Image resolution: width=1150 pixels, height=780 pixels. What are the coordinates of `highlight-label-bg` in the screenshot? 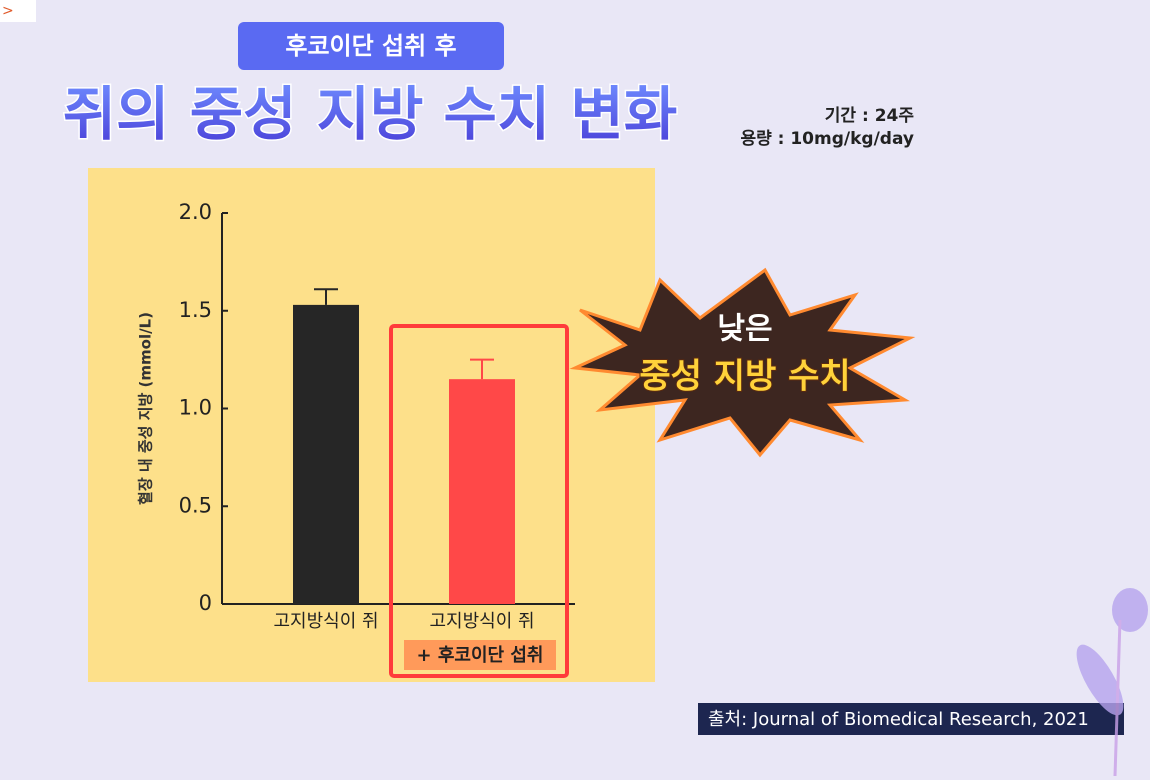 It's located at (480, 655).